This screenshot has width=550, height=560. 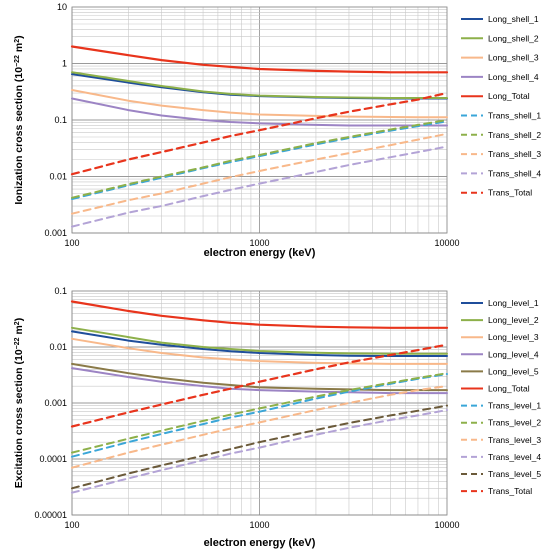 What do you see at coordinates (514, 116) in the screenshot?
I see `legend-label: Trans_shell_1` at bounding box center [514, 116].